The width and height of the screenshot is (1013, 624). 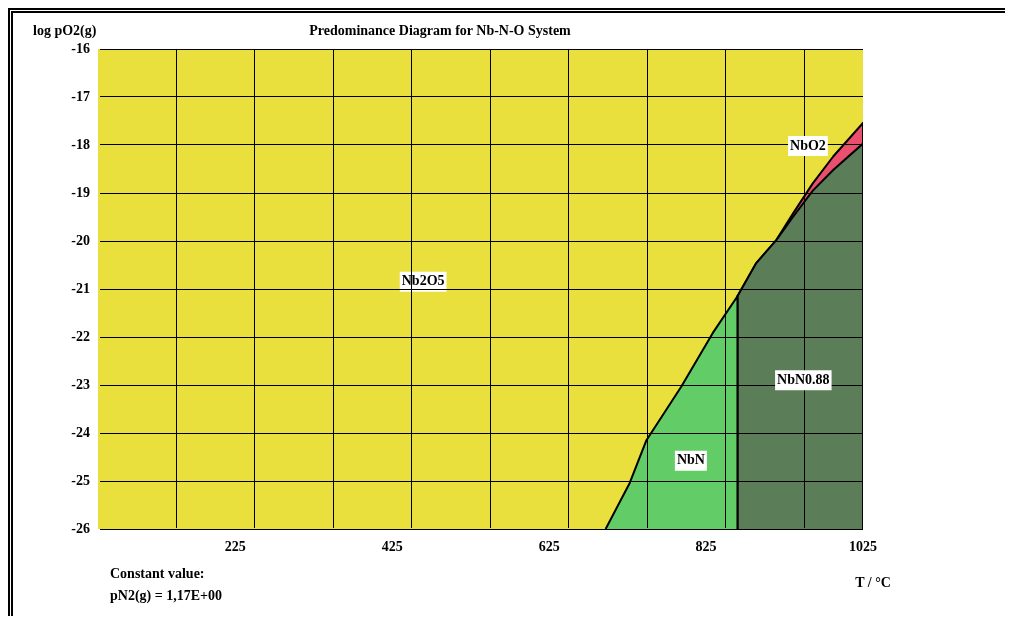 I want to click on text: Constant value:, so click(x=157, y=573).